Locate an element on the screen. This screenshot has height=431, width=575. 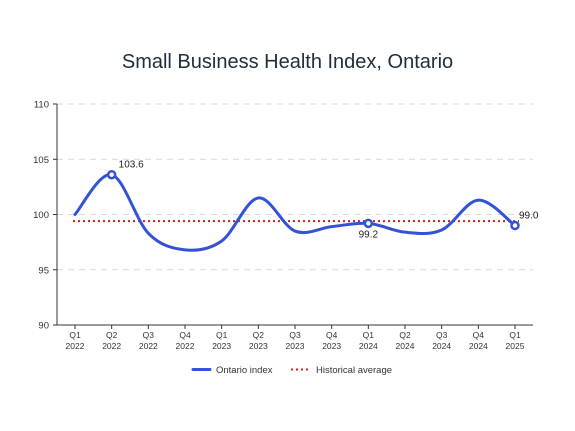
y-tick-label-90: 90 is located at coordinates (43, 326).